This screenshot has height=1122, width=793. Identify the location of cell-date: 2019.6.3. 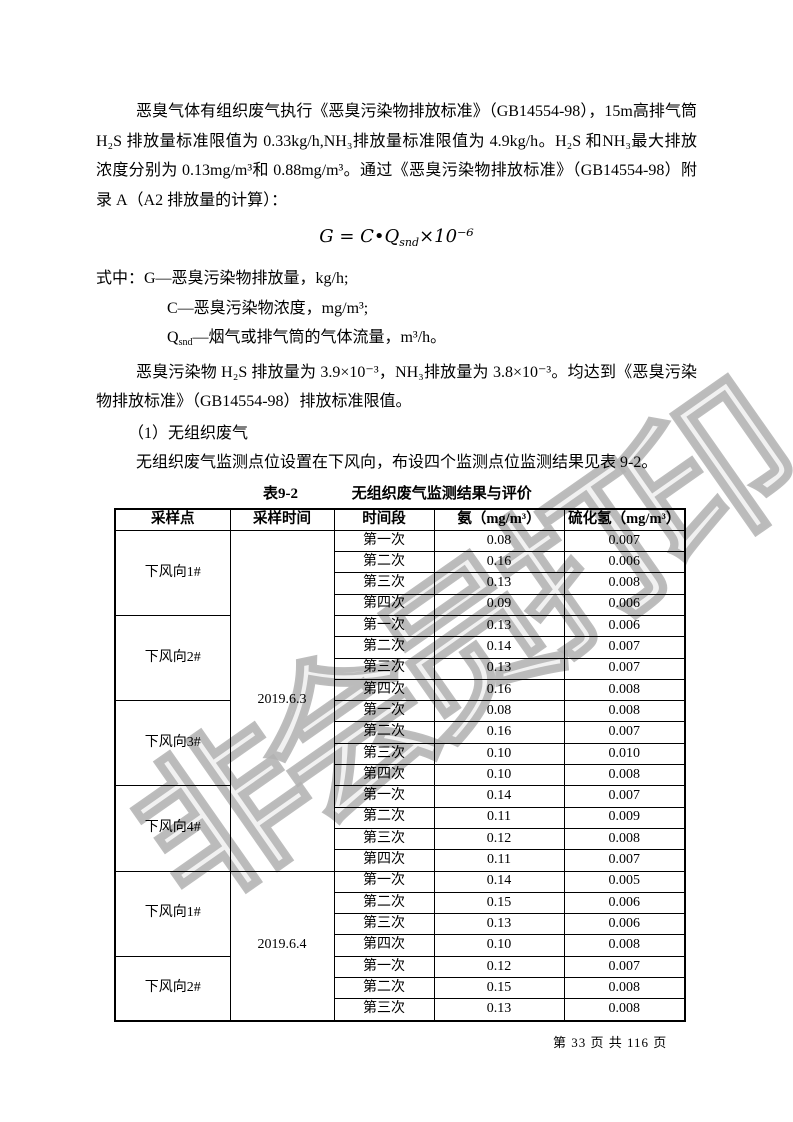
(282, 700).